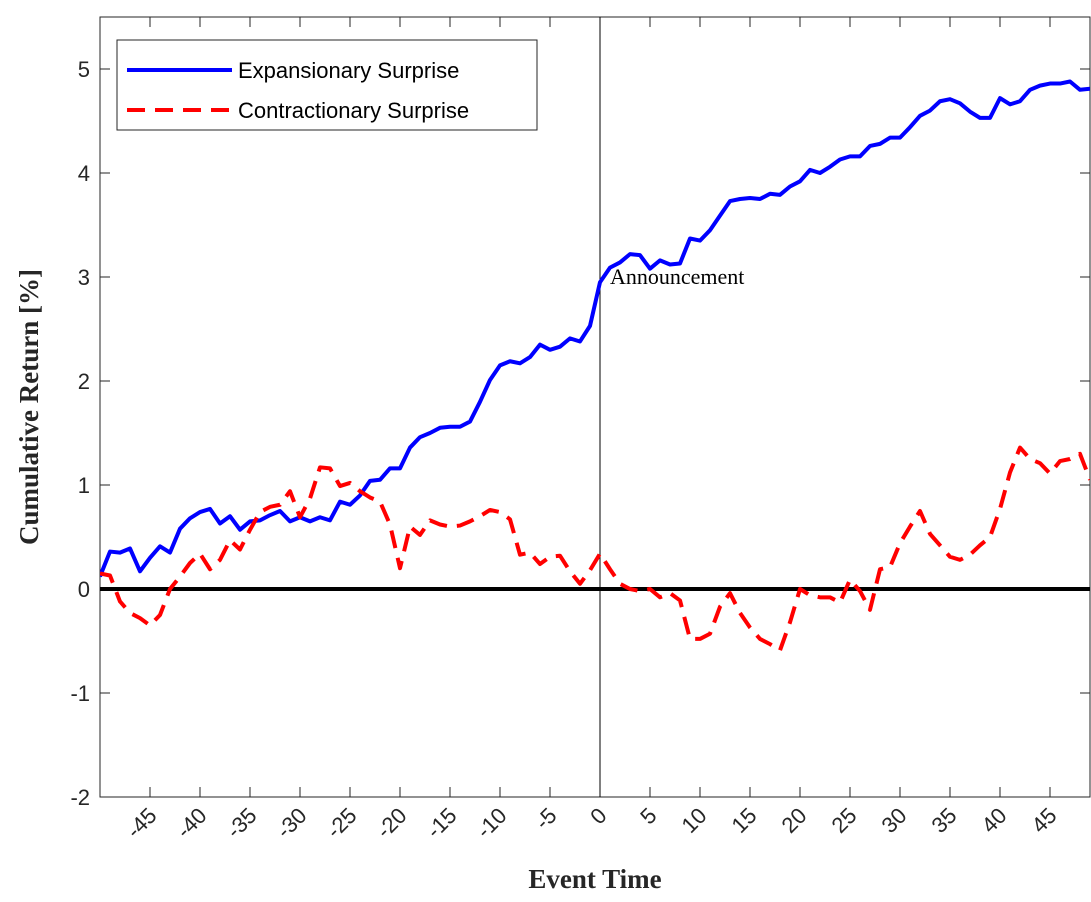  Describe the element at coordinates (80, 797) in the screenshot. I see `y-tick-label: -2` at that location.